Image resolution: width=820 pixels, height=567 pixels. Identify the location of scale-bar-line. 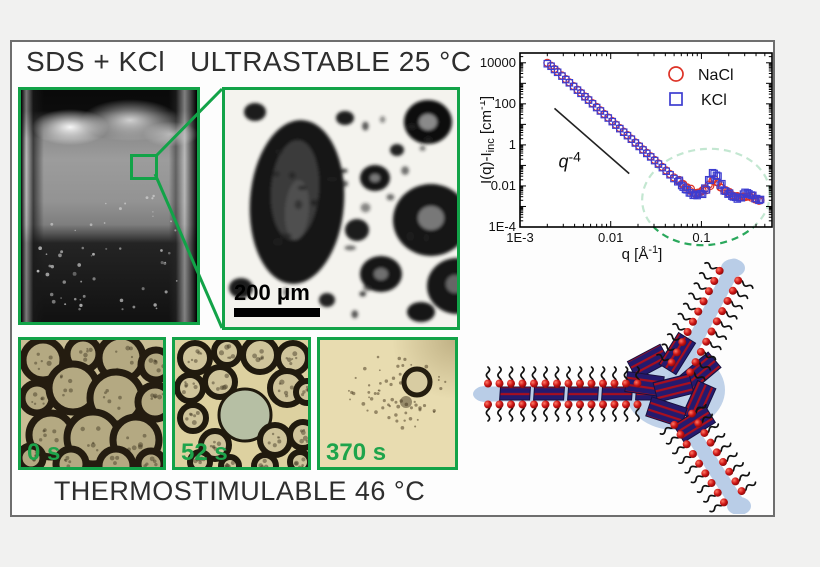
(277, 312).